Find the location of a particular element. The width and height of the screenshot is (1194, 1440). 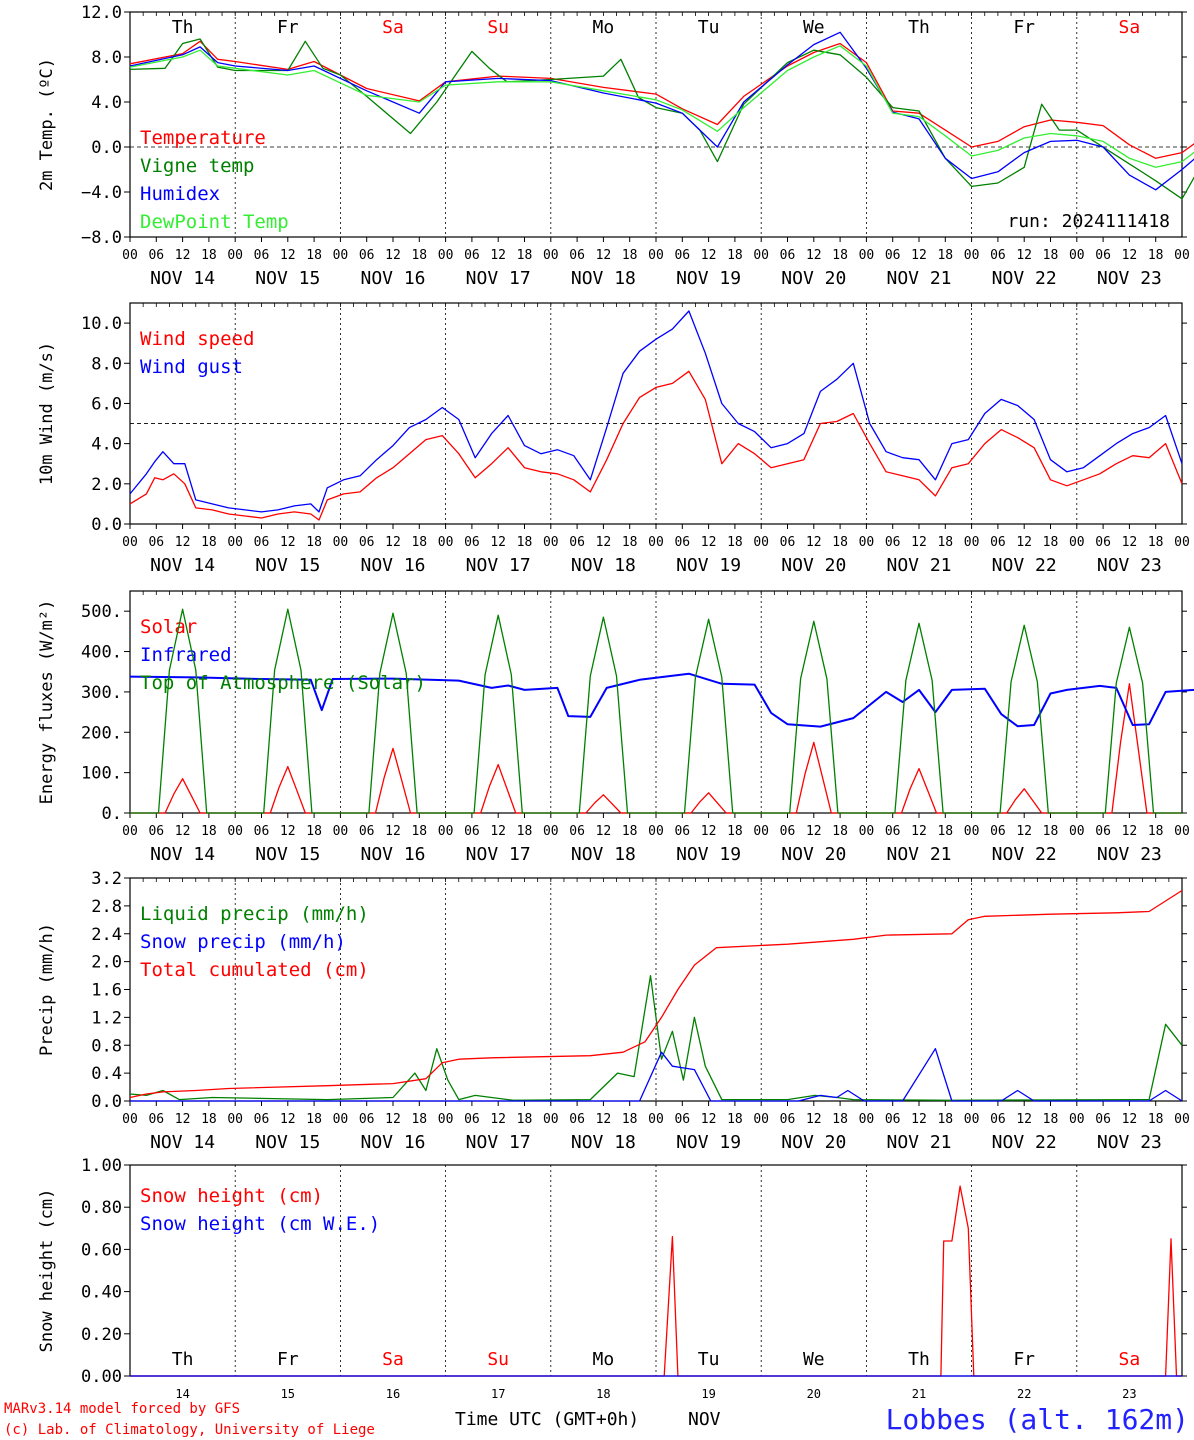

date-label: NOV 16 is located at coordinates (392, 565).